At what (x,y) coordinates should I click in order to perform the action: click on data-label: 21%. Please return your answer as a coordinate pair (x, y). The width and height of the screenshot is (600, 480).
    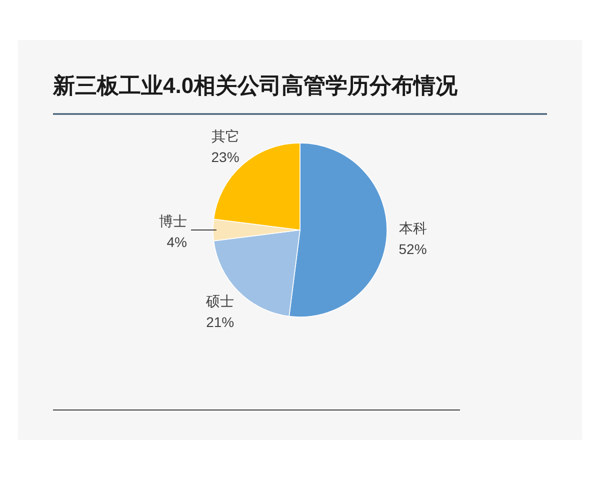
    Looking at the image, I should click on (220, 322).